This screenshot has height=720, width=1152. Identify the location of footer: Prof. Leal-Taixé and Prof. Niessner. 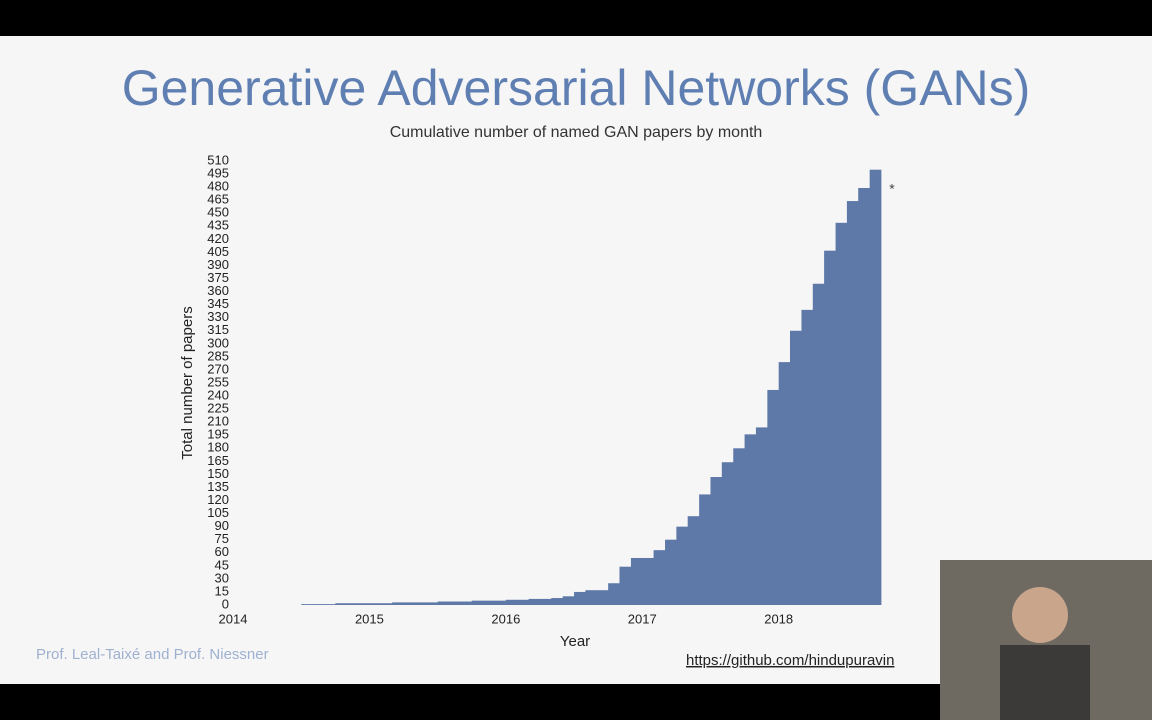
(152, 654).